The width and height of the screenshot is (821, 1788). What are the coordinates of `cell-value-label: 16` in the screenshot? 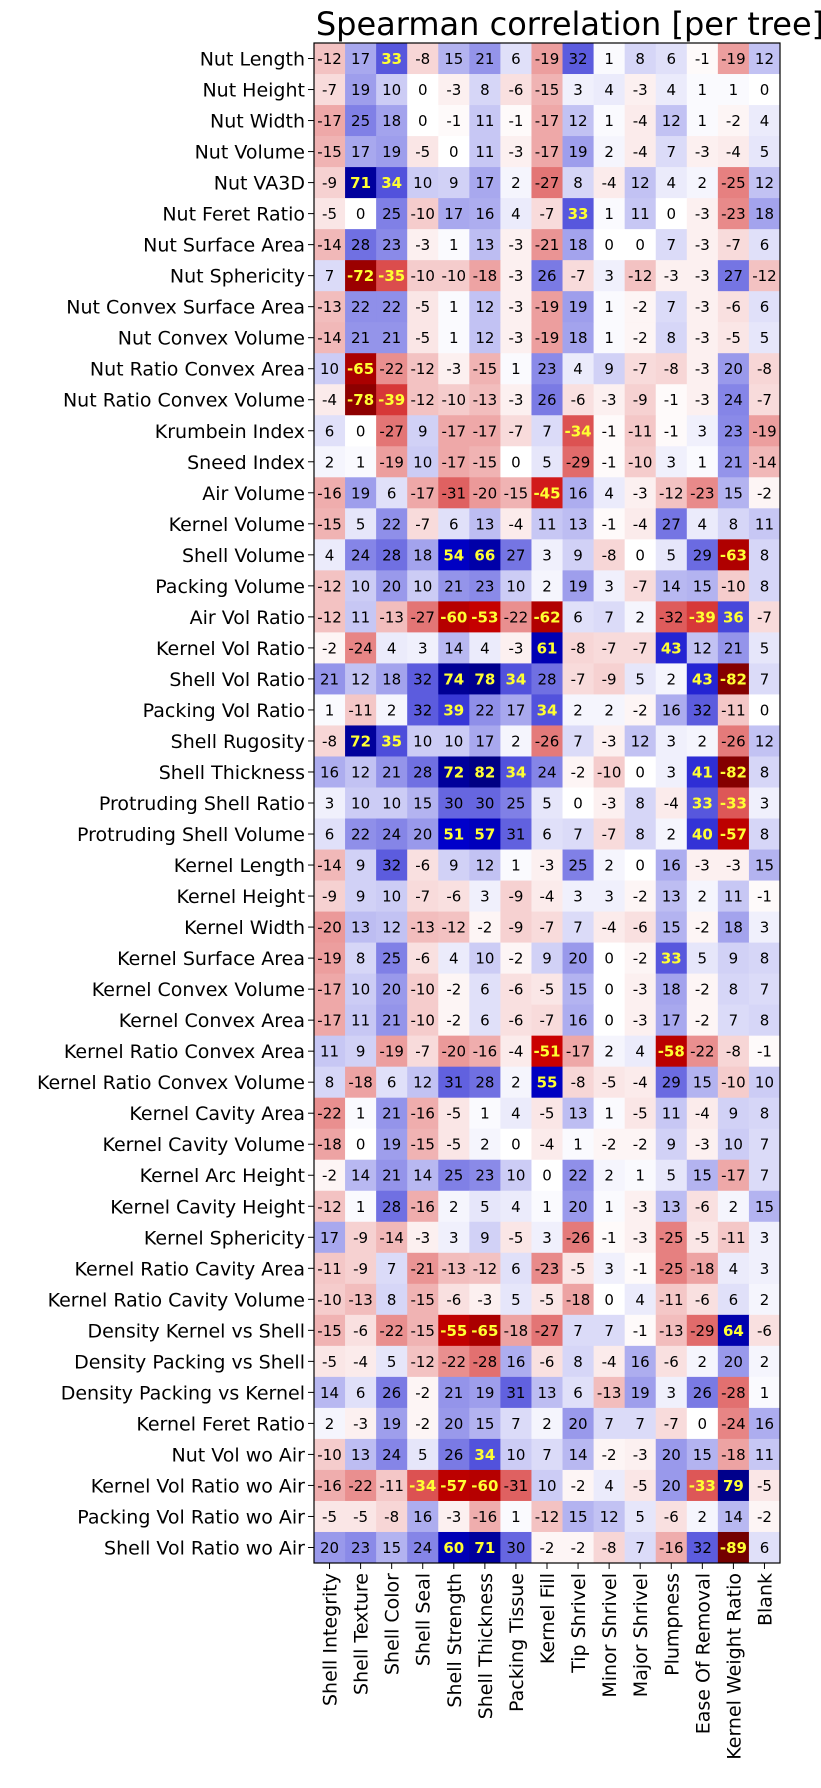 It's located at (578, 1021).